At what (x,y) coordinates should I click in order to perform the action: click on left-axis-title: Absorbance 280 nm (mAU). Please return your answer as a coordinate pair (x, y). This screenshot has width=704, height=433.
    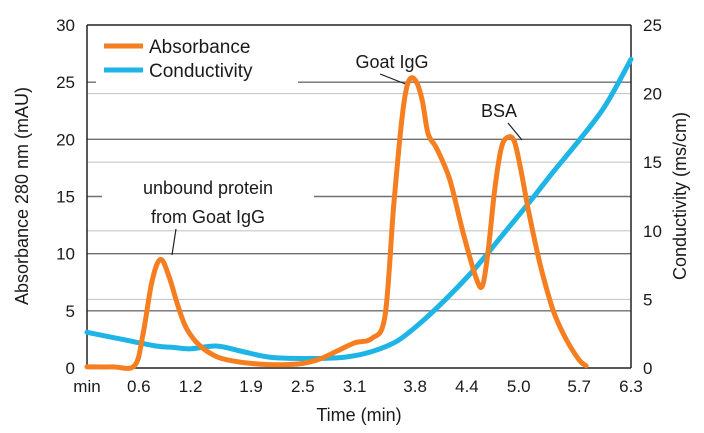
    Looking at the image, I should click on (22, 196).